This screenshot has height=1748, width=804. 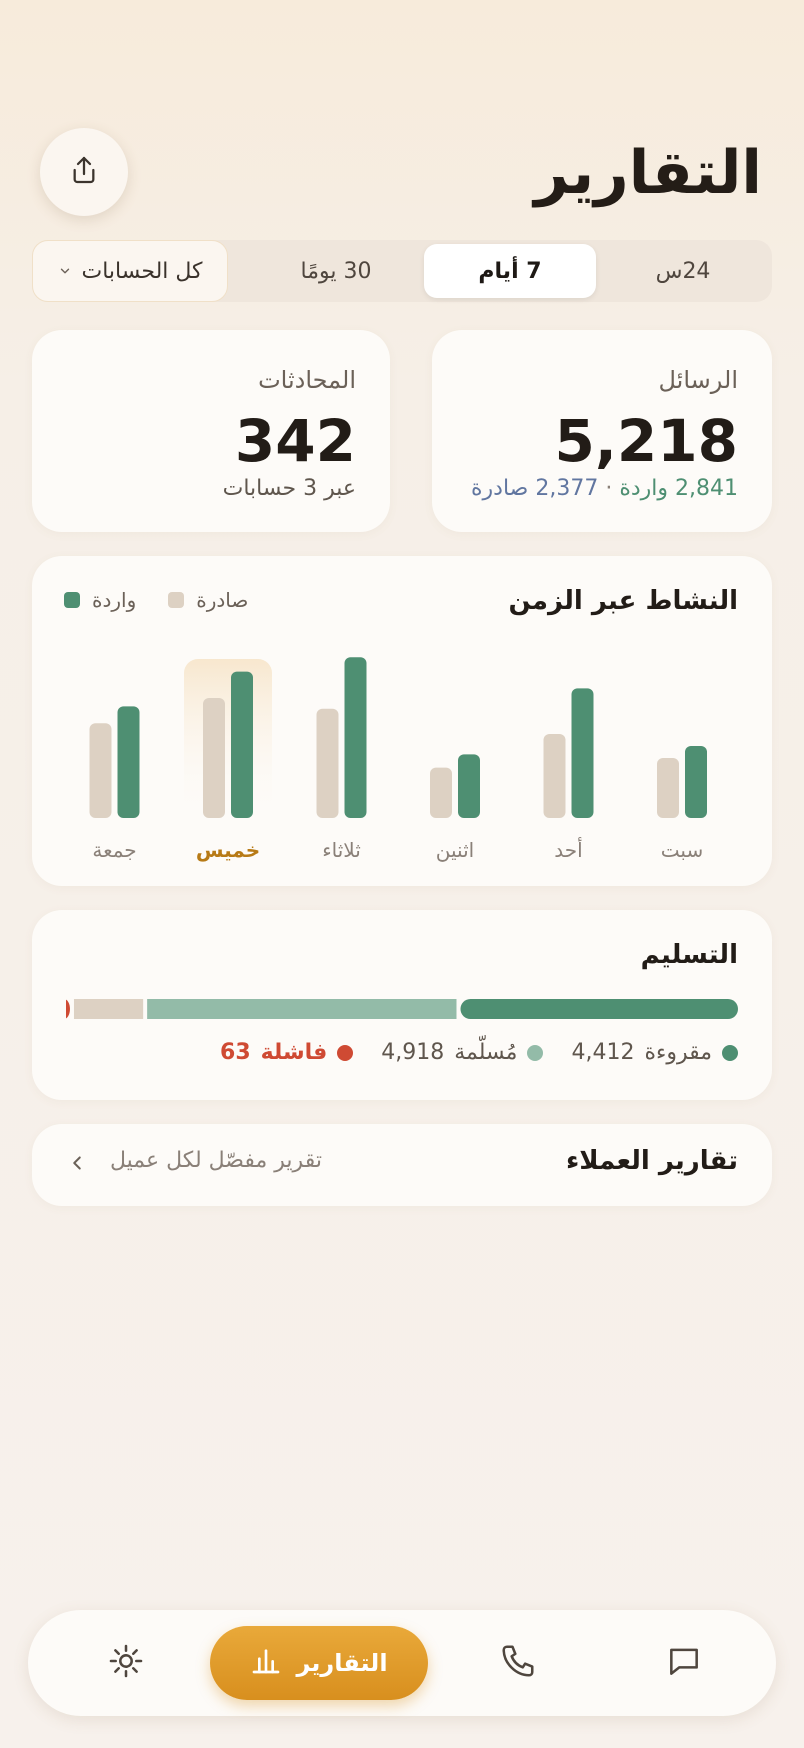 I want to click on segment-delivered, so click(x=302, y=1009).